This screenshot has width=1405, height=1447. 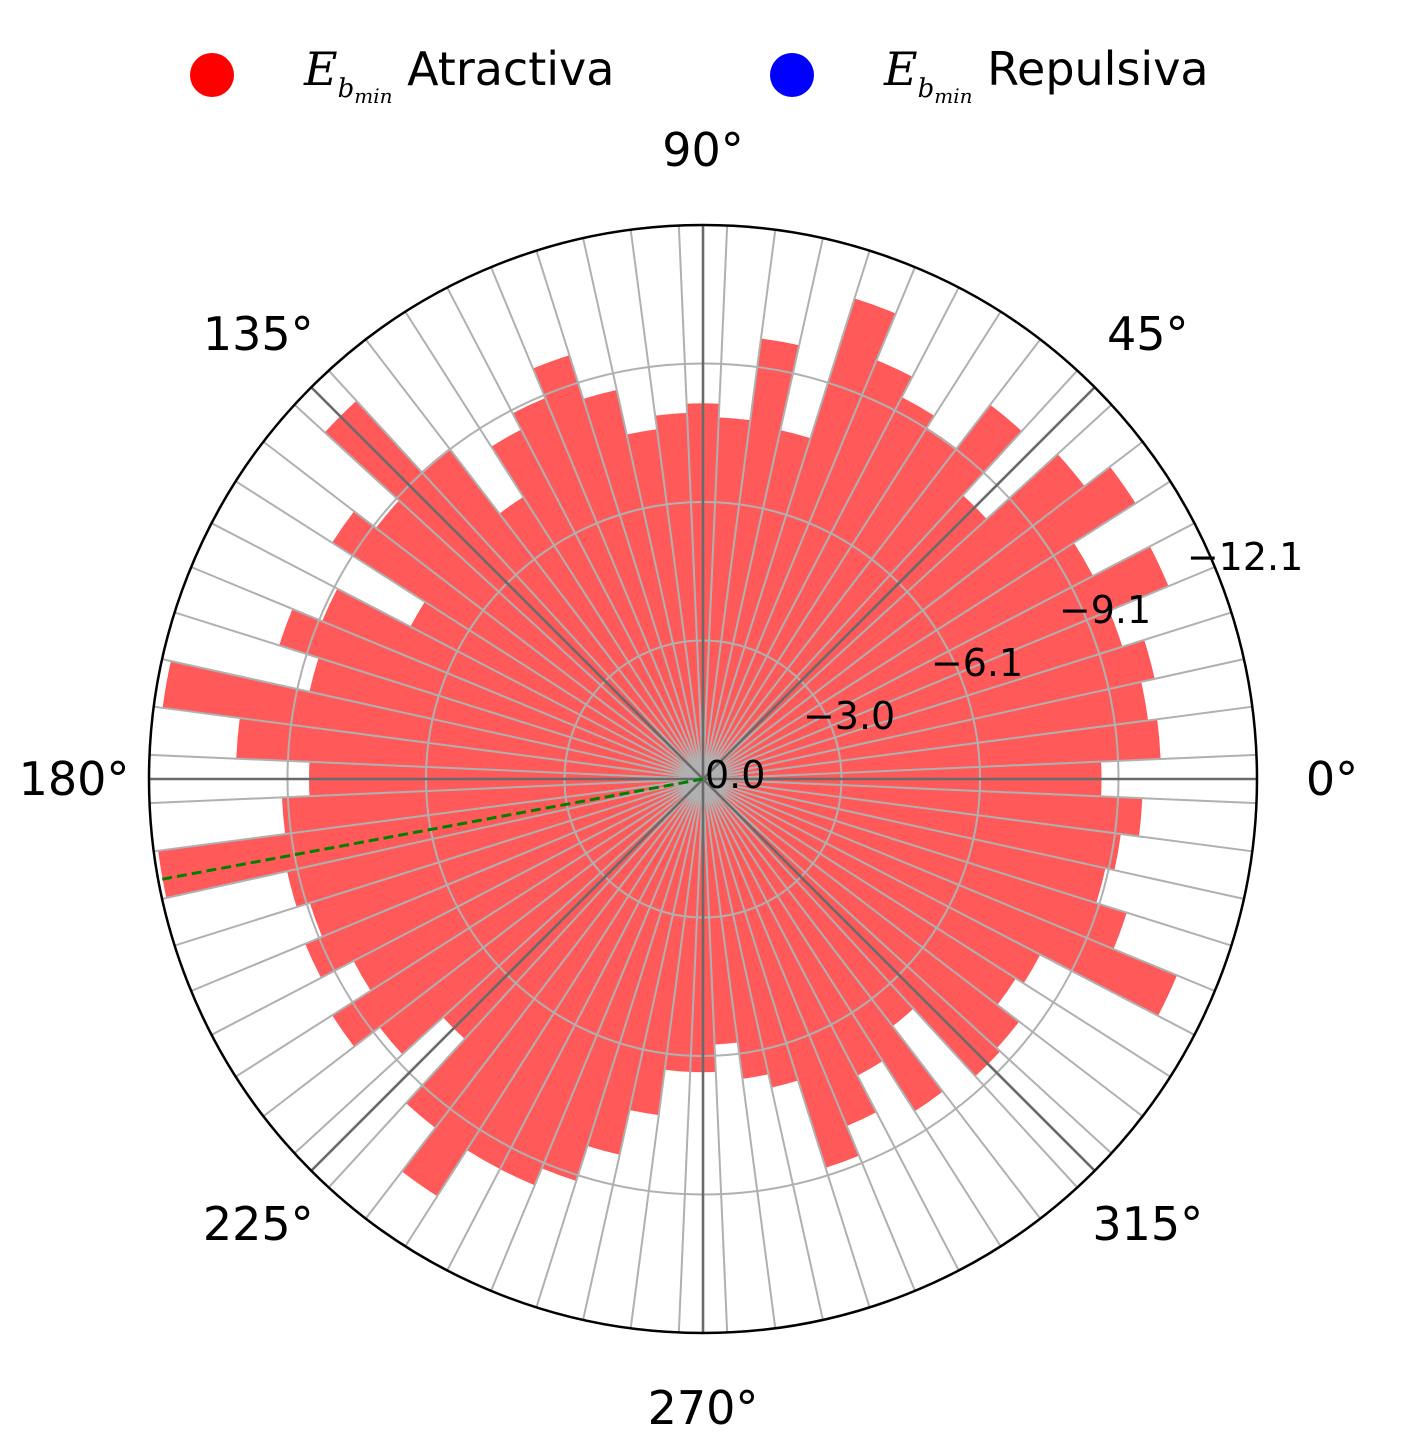 I want to click on legend-marker-repulsiva, so click(x=792, y=75).